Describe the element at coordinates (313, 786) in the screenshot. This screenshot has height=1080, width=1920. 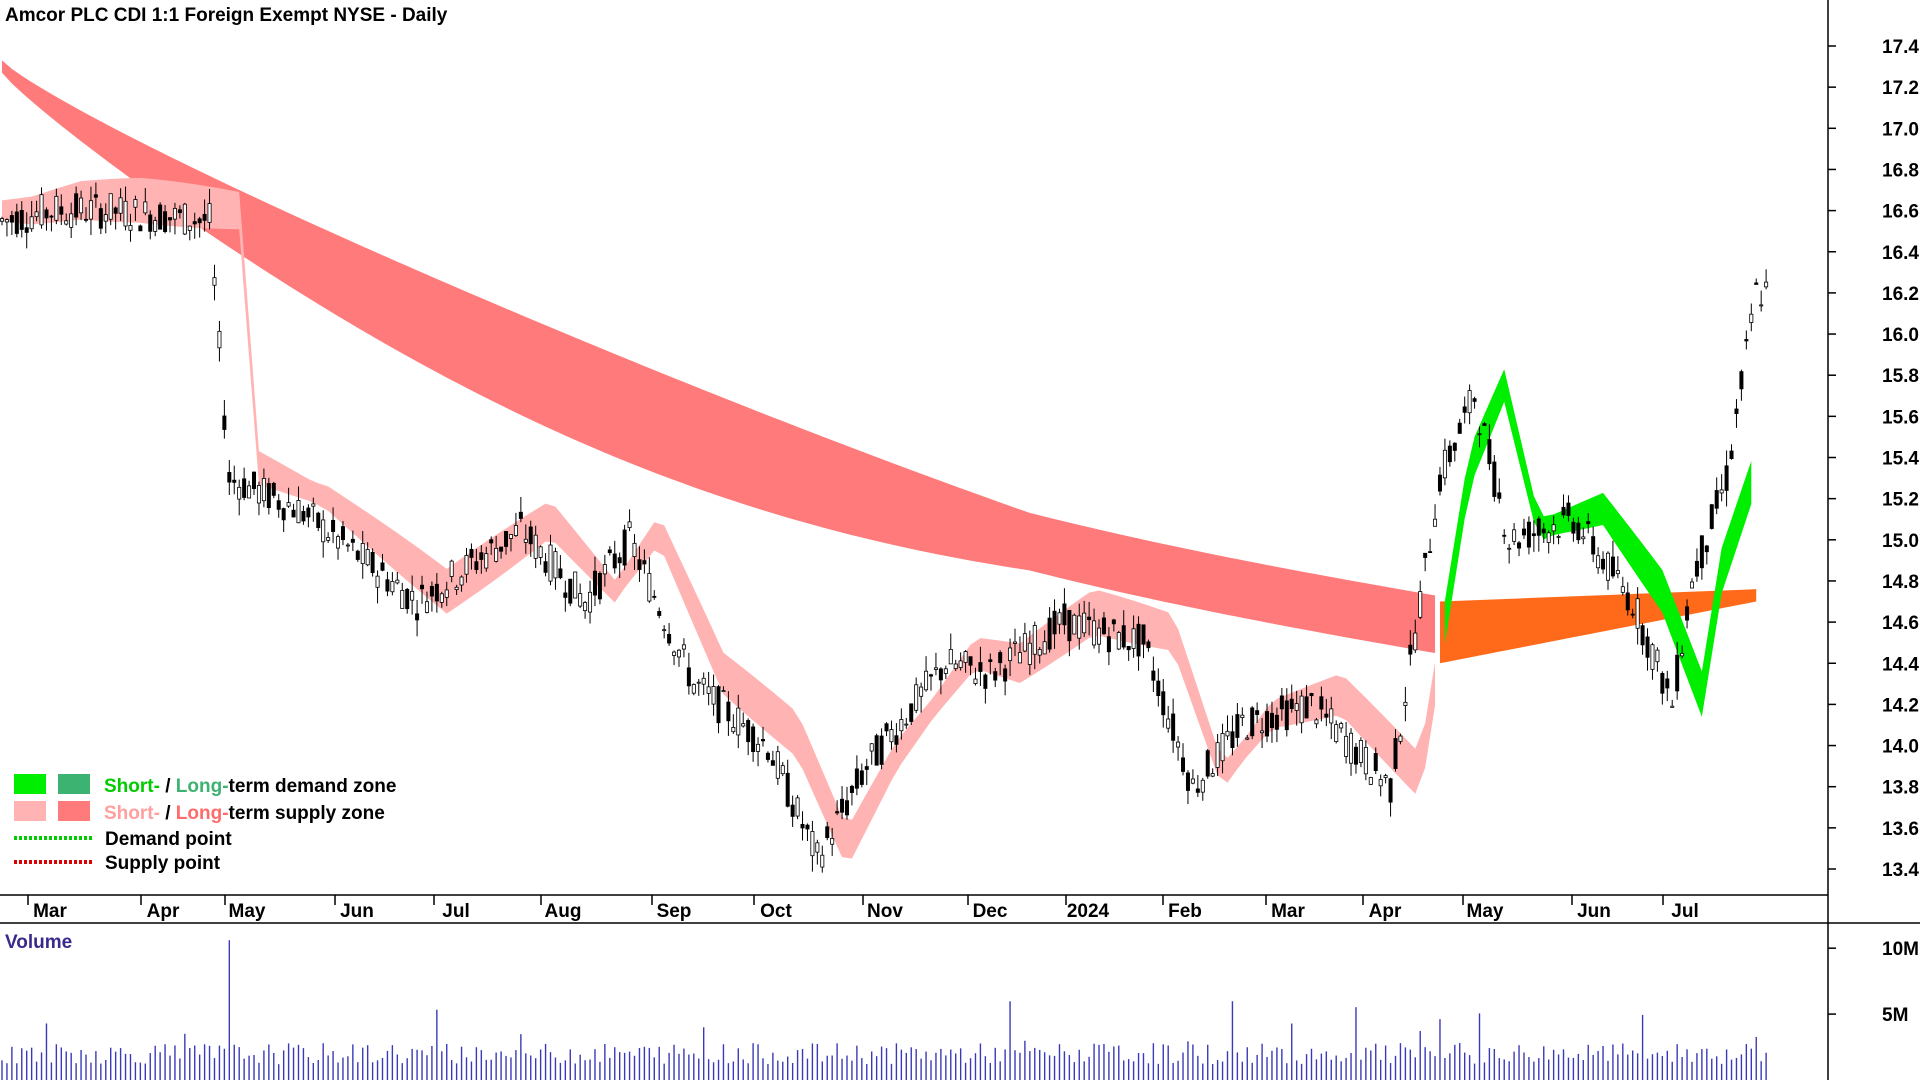
I see `legend-demand-rest: term demand zone` at that location.